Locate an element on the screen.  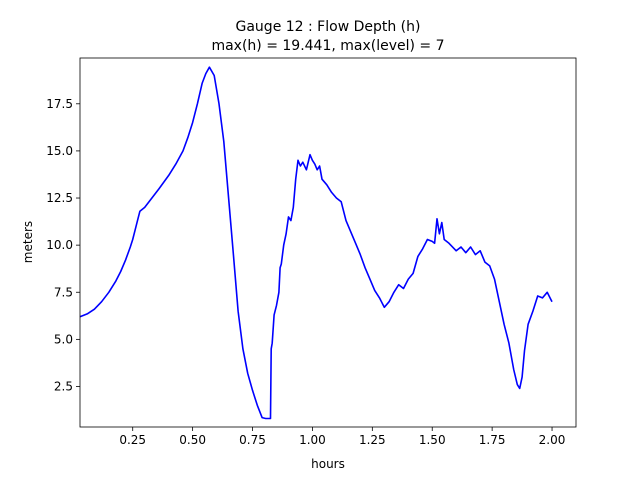
y-tick-label: 7.5 is located at coordinates (63, 292).